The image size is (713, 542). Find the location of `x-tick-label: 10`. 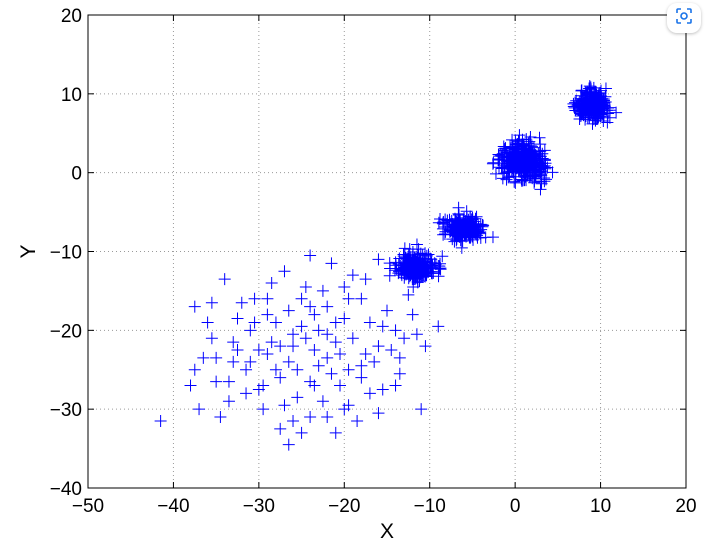

x-tick-label: 10 is located at coordinates (600, 506).